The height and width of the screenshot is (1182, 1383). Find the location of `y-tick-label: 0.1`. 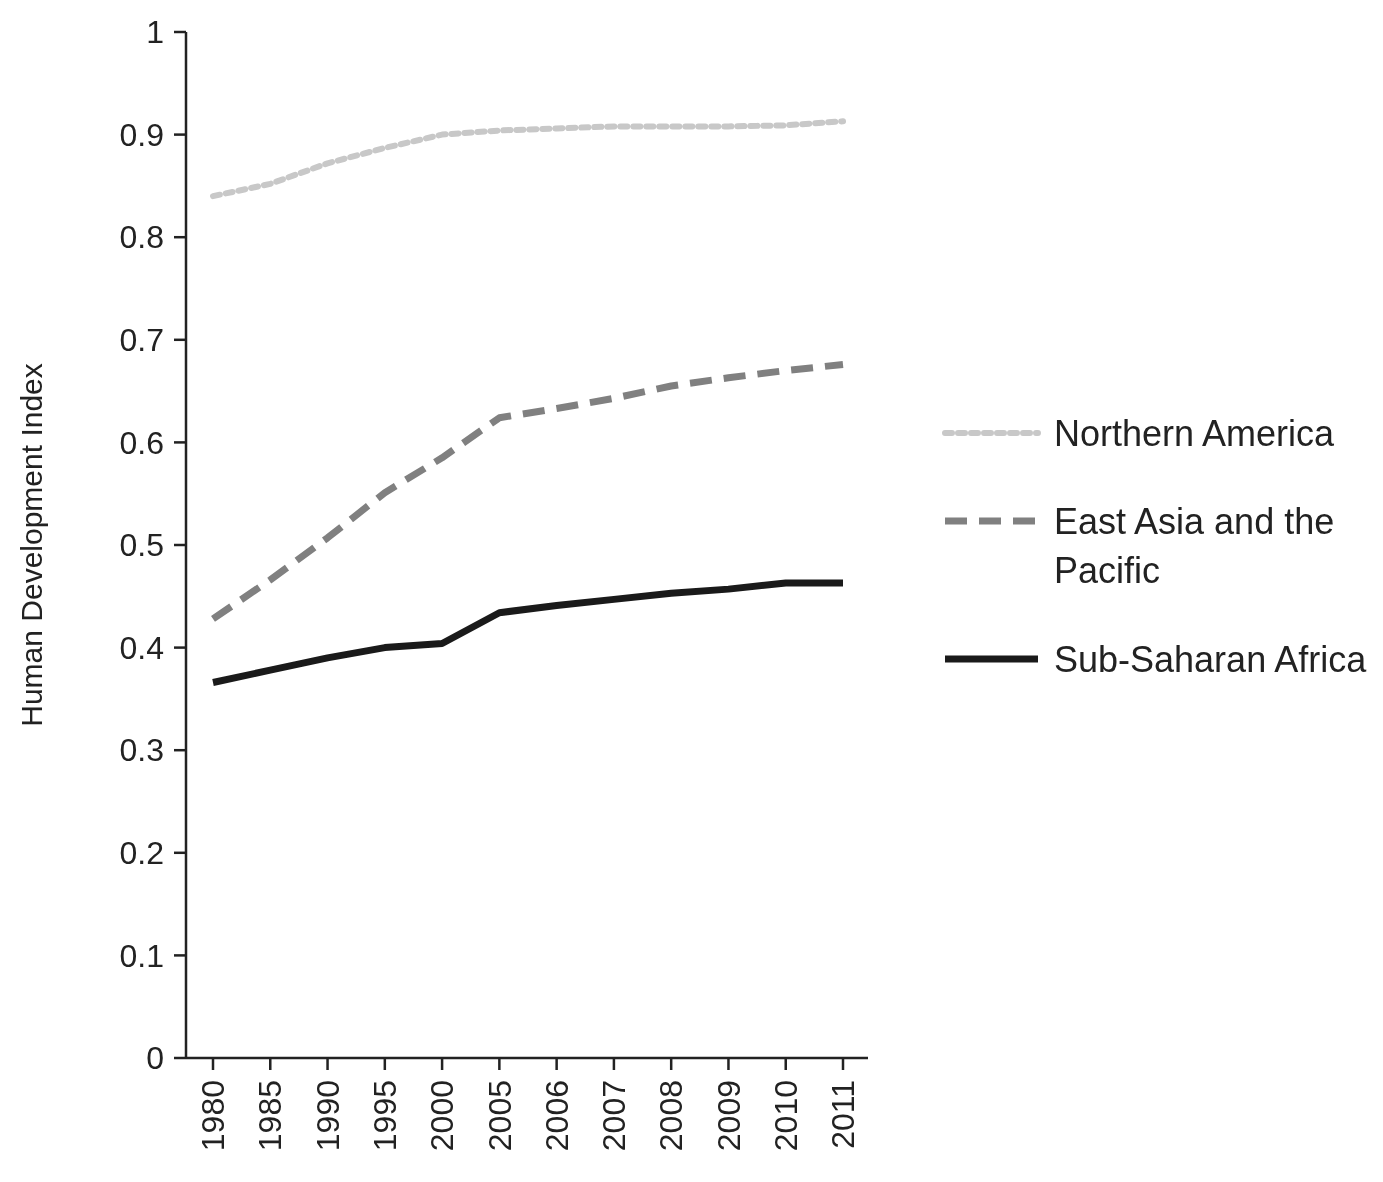

y-tick-label: 0.1 is located at coordinates (141, 955).